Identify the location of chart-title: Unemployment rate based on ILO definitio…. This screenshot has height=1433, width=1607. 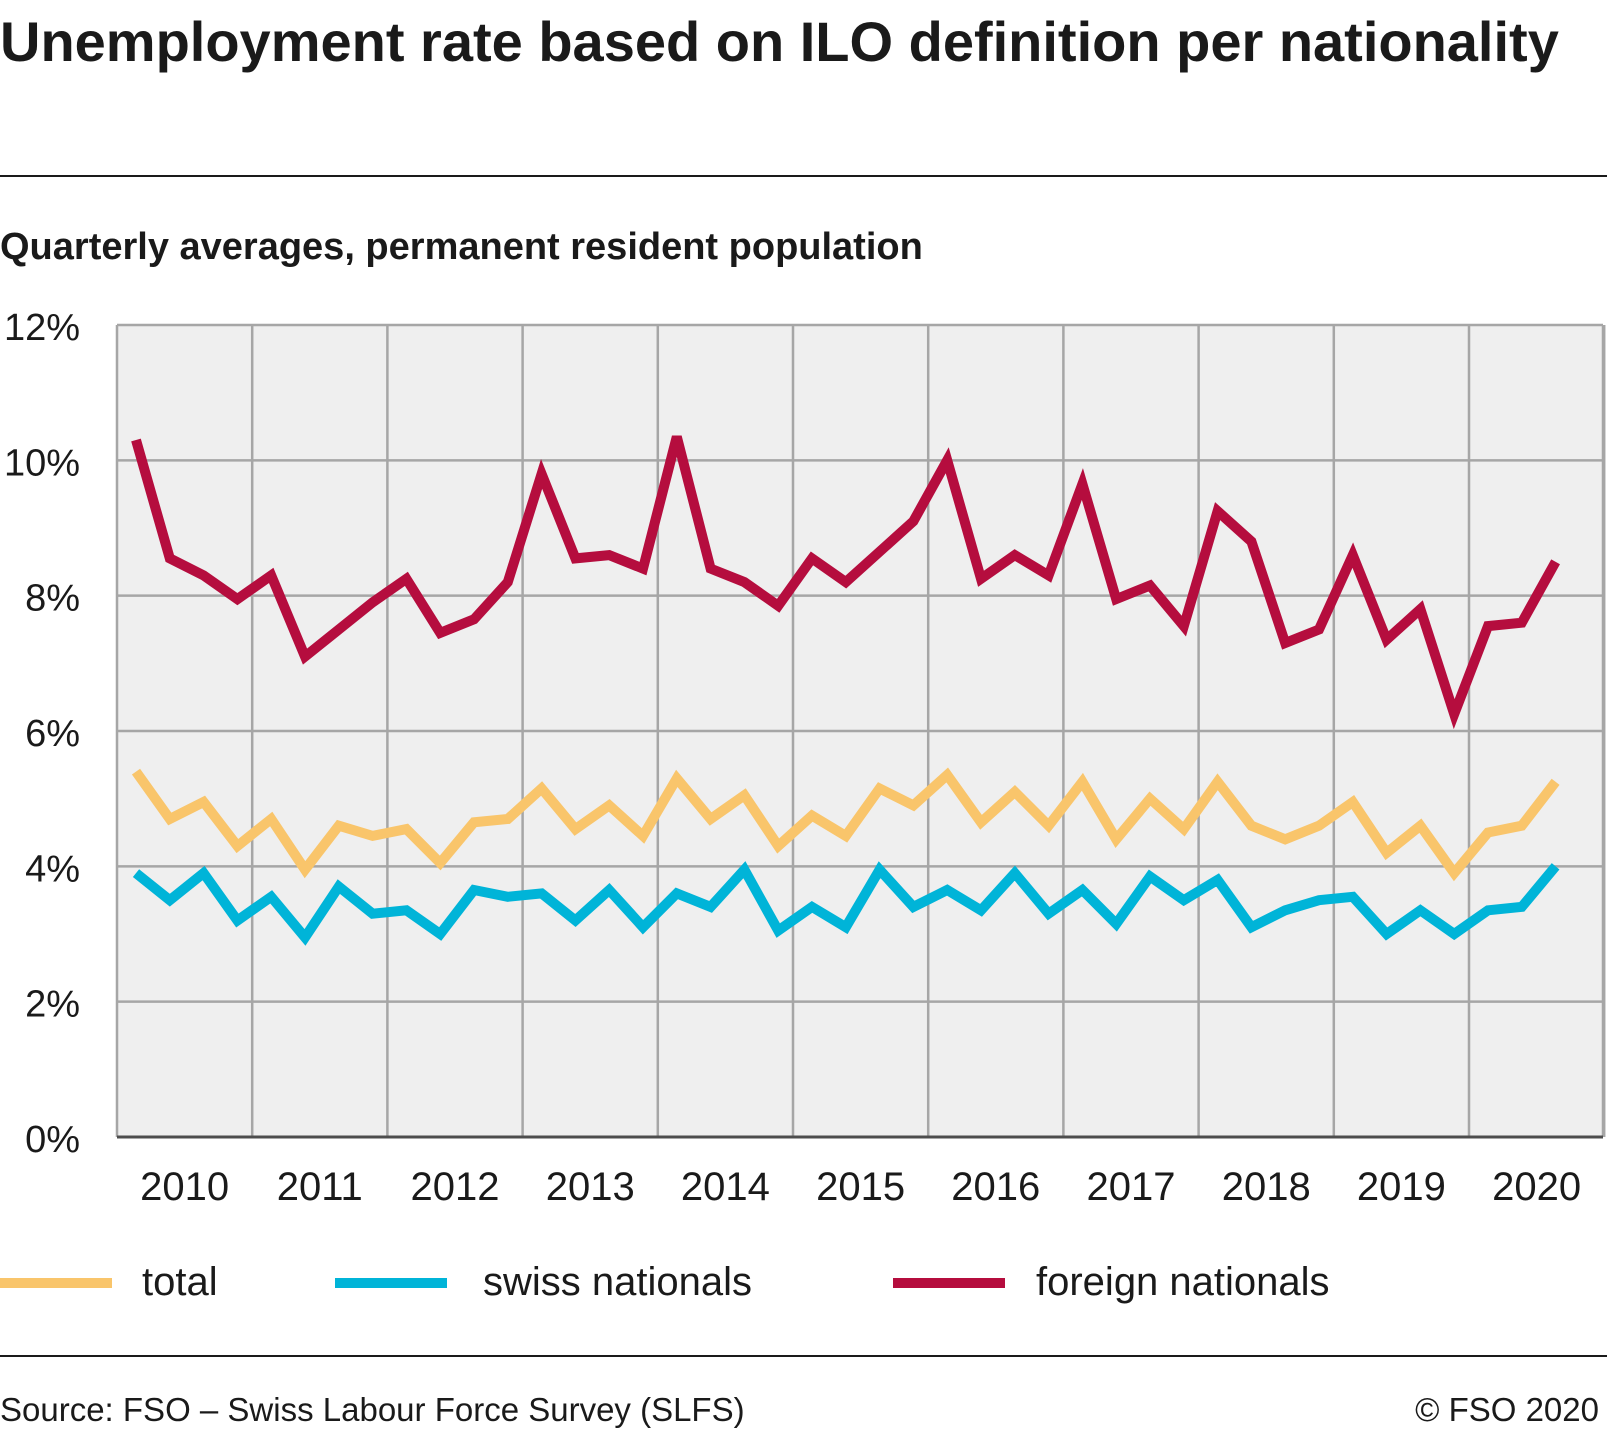
(779, 41).